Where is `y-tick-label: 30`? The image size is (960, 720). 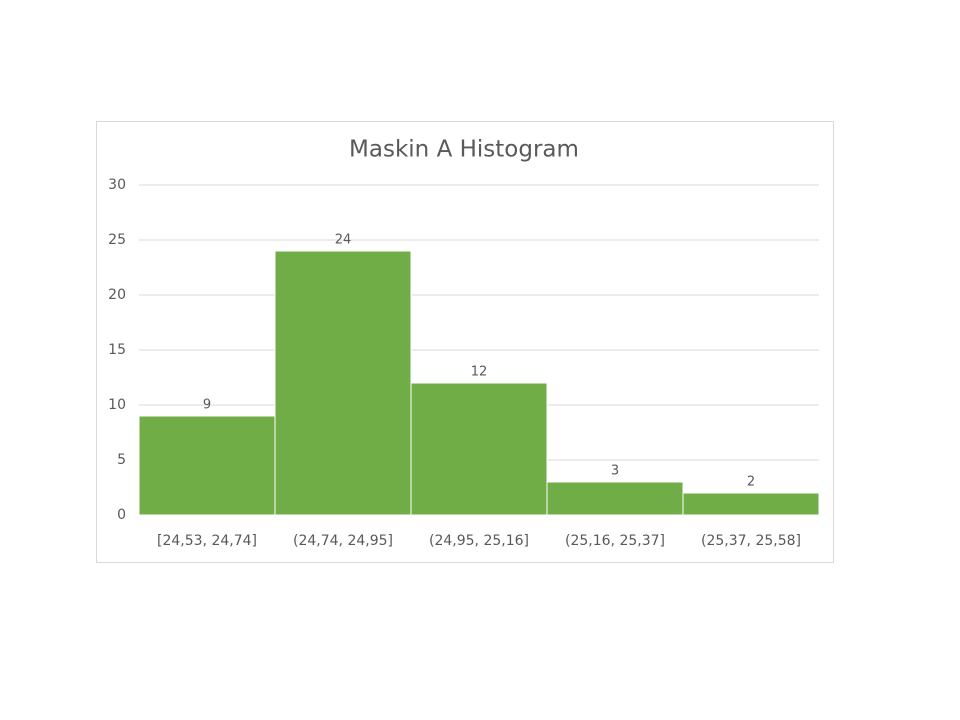
y-tick-label: 30 is located at coordinates (117, 185).